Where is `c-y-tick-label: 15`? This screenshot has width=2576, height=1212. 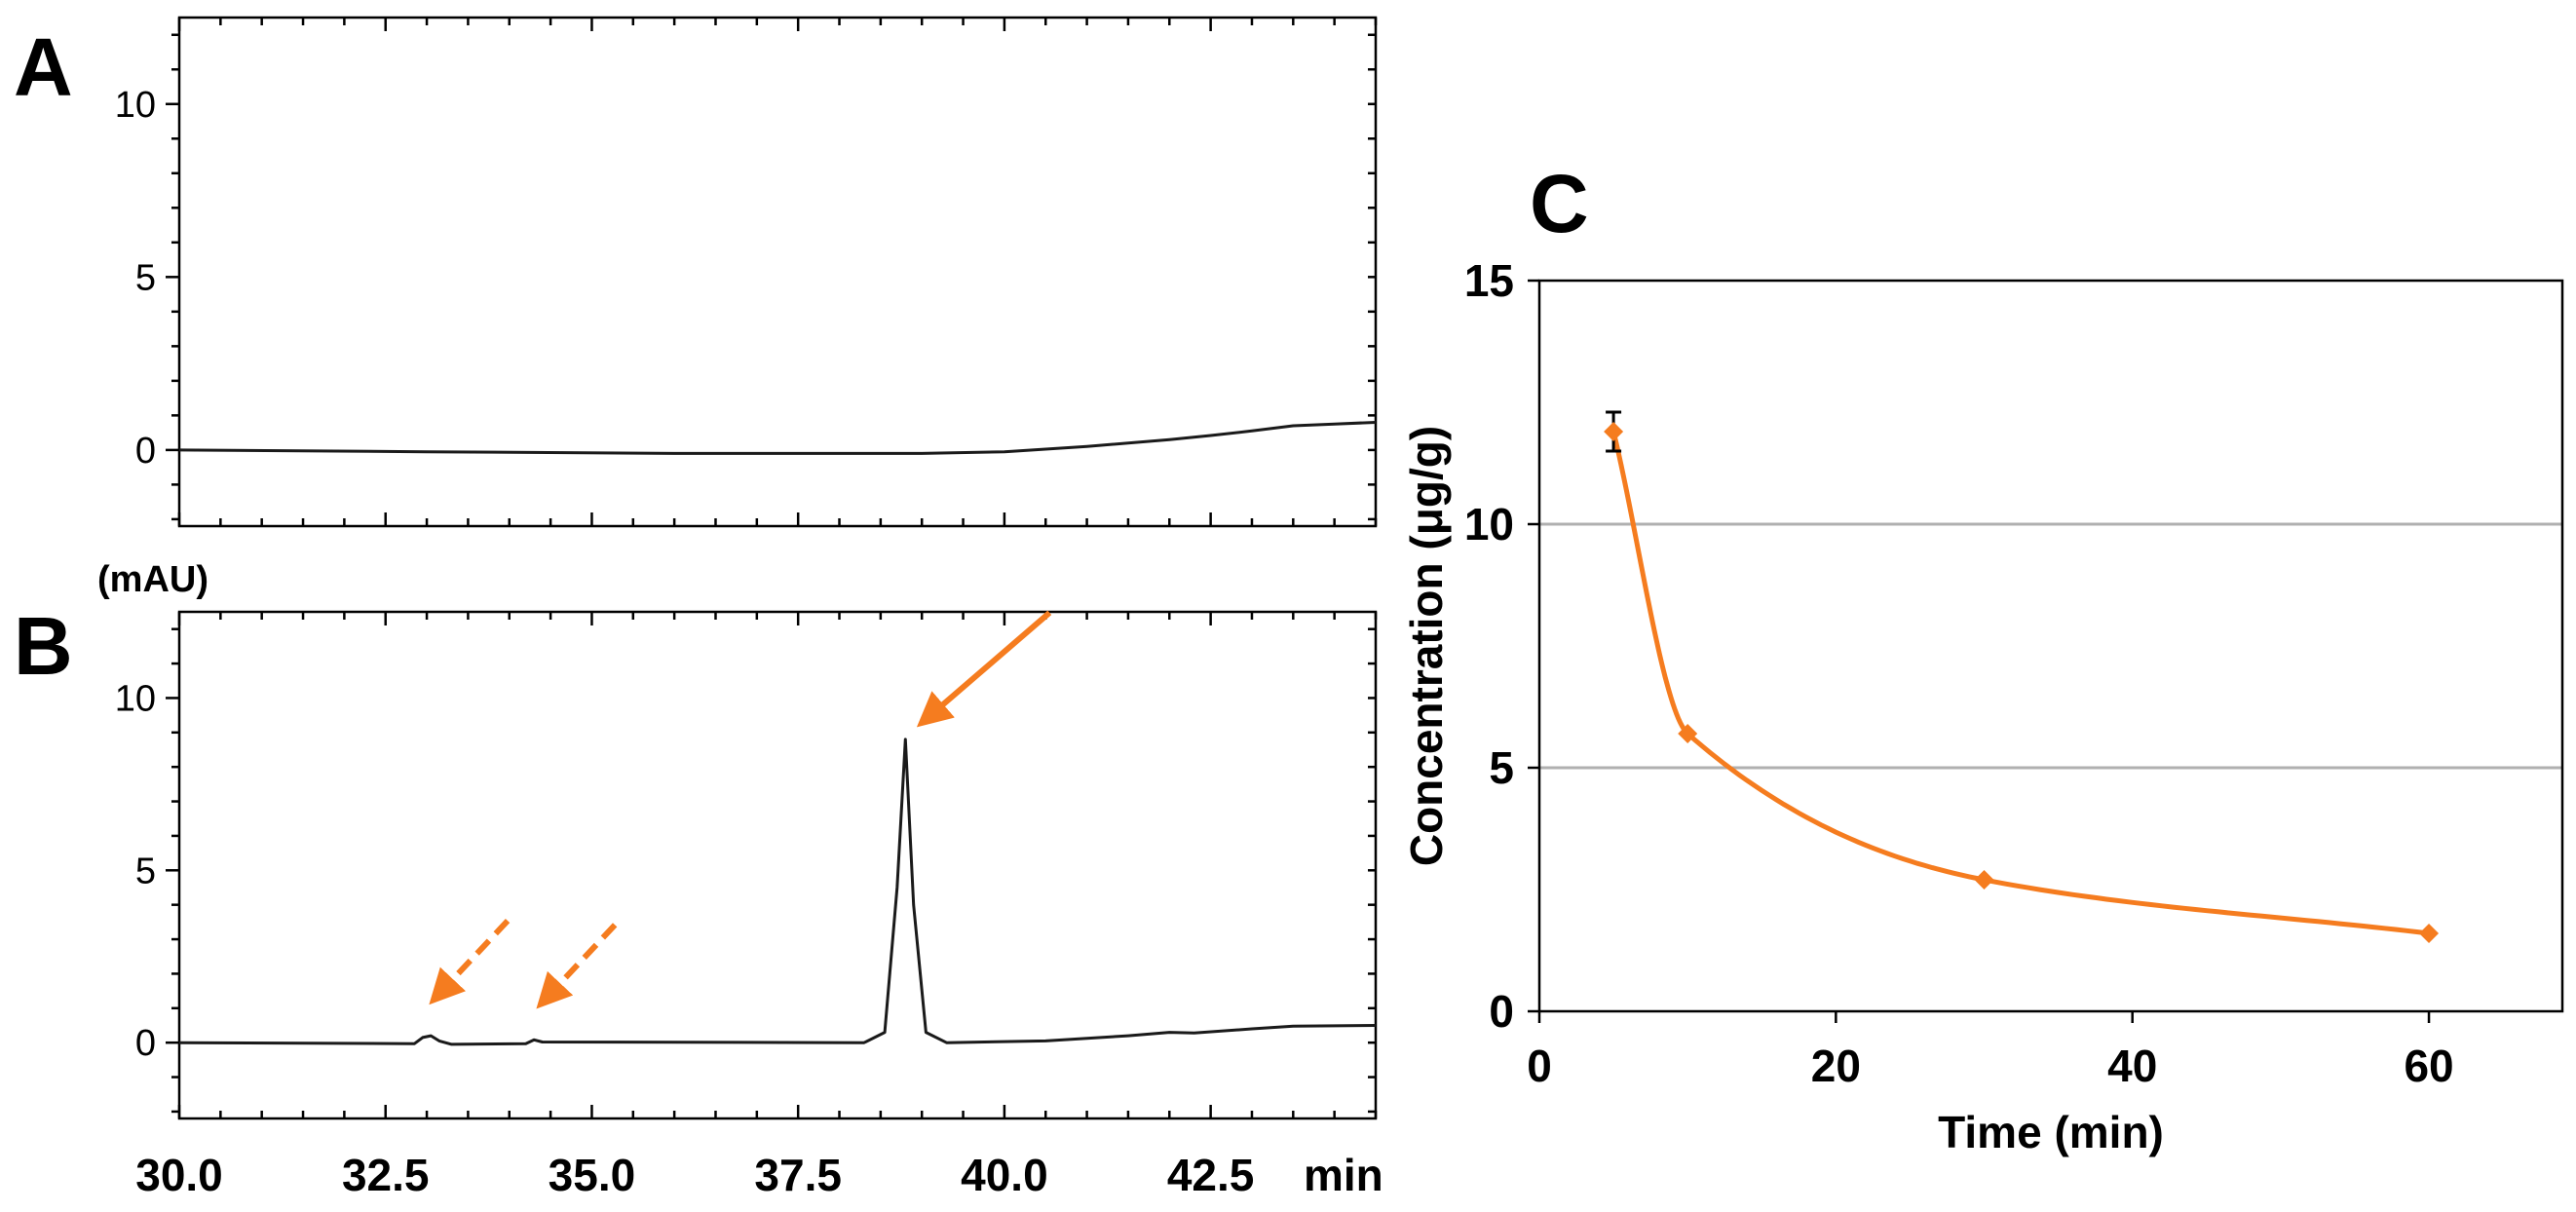
c-y-tick-label: 15 is located at coordinates (1489, 280).